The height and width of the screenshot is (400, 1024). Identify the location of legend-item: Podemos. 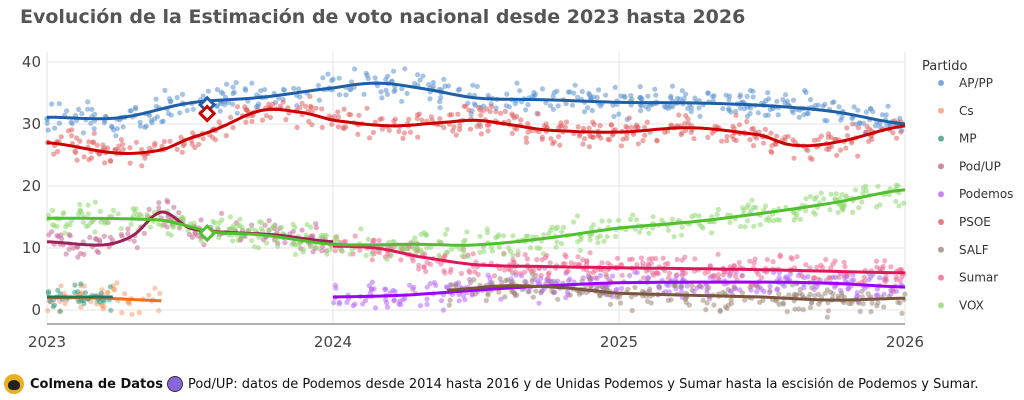
(975, 194).